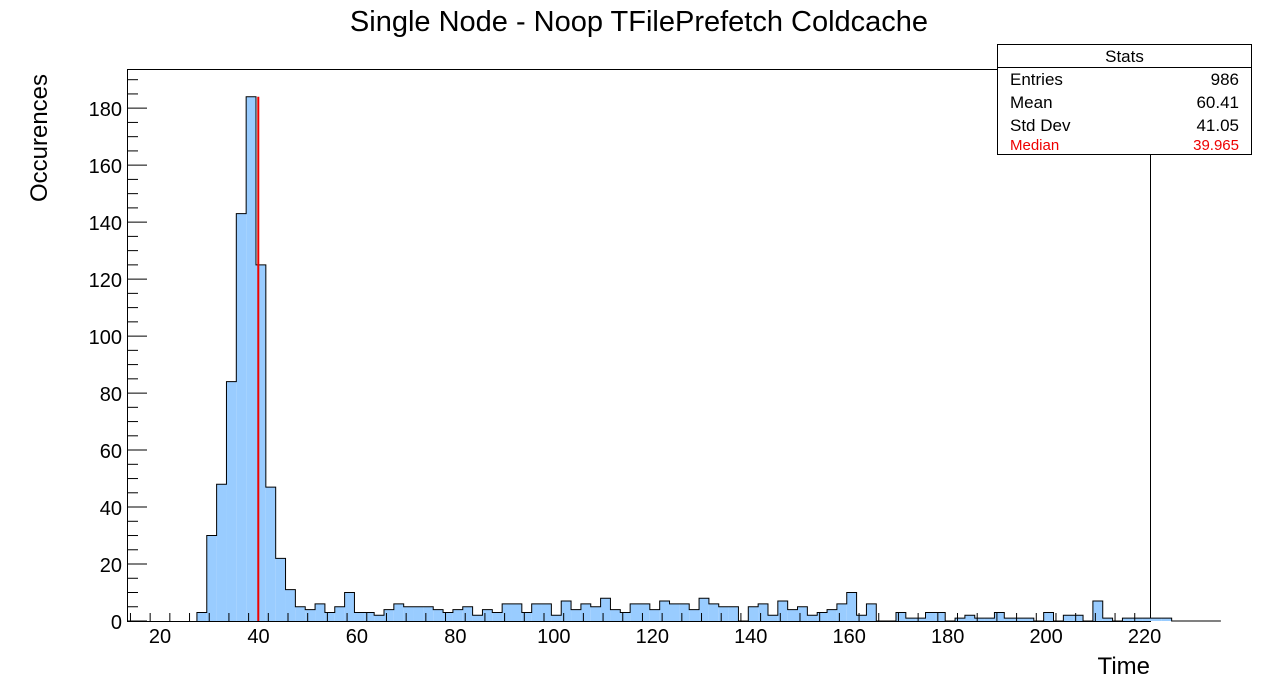 Image resolution: width=1278 pixels, height=690 pixels. What do you see at coordinates (1036, 79) in the screenshot?
I see `stats-entries-label: Entries` at bounding box center [1036, 79].